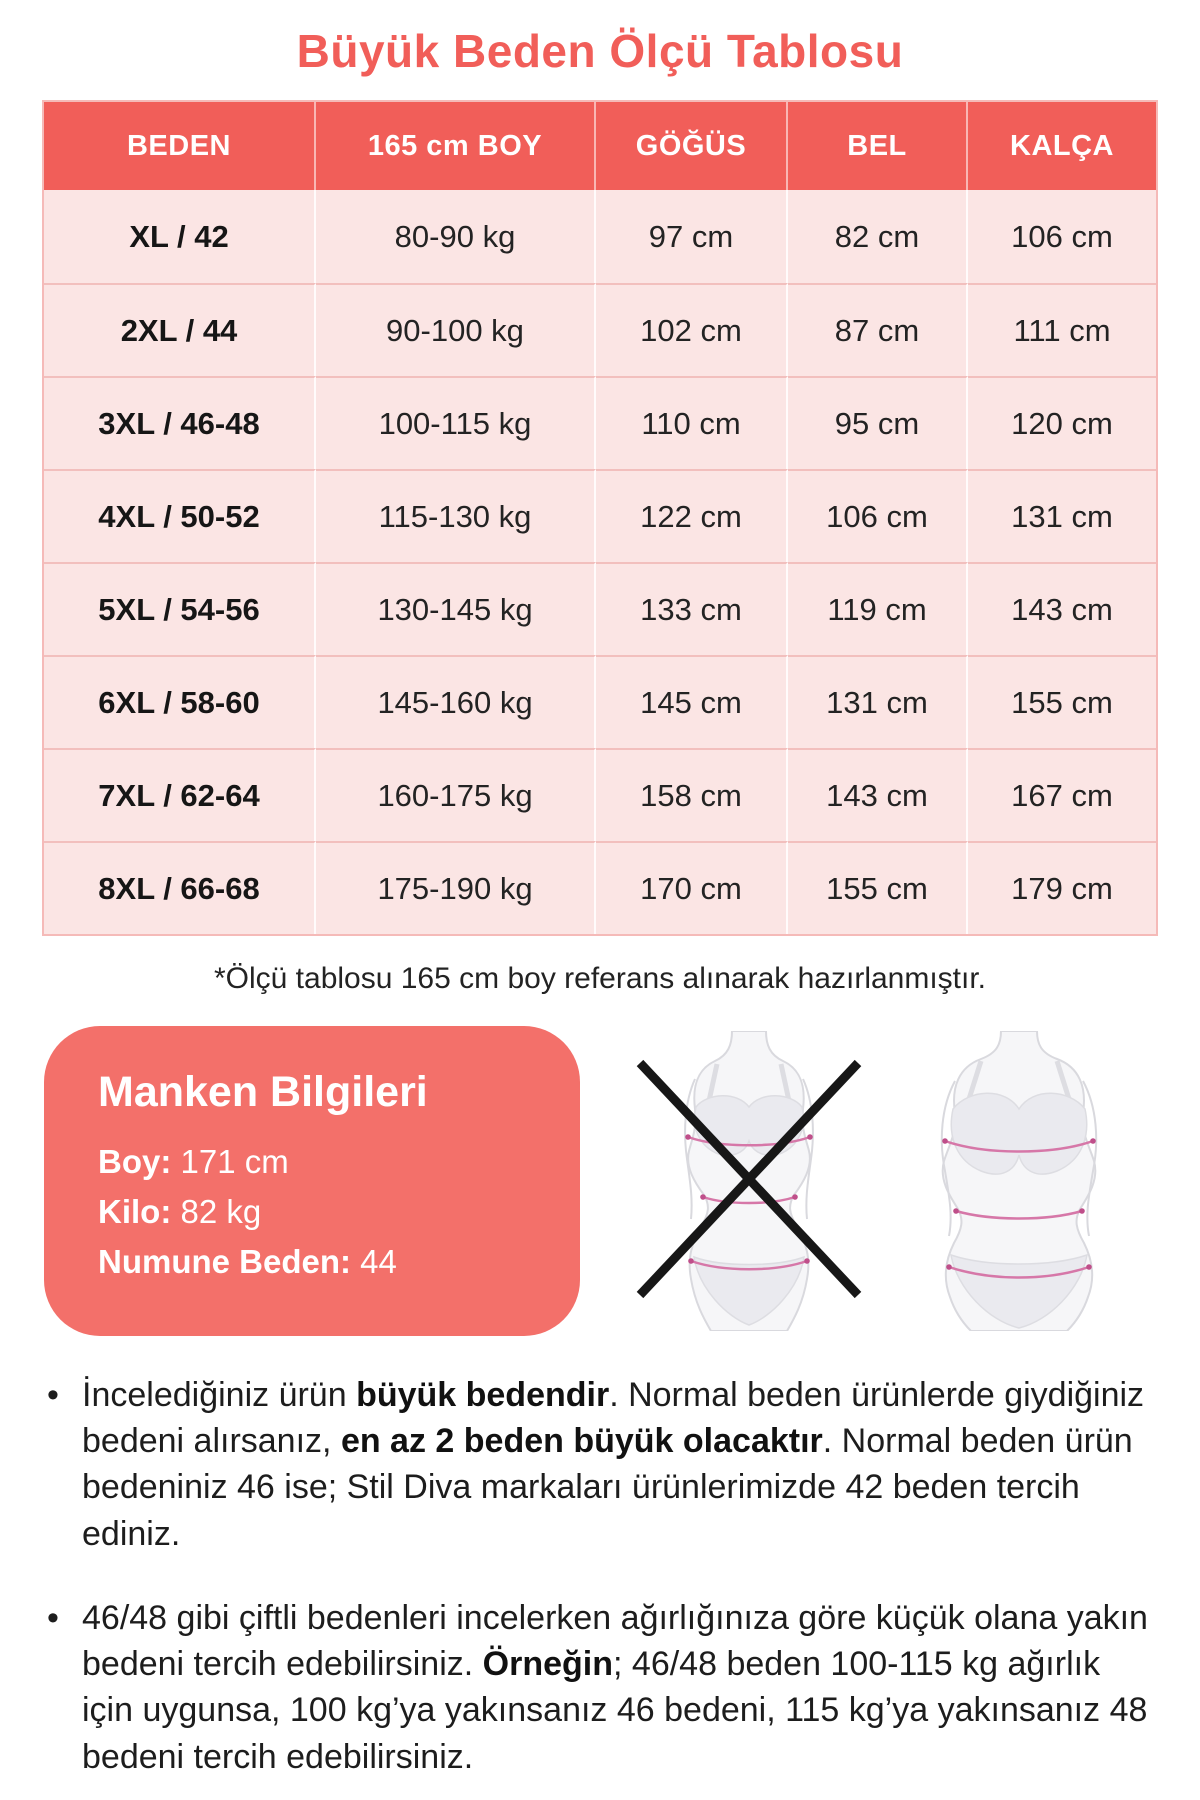  What do you see at coordinates (692, 701) in the screenshot?
I see `measure-cell: 145 cm` at bounding box center [692, 701].